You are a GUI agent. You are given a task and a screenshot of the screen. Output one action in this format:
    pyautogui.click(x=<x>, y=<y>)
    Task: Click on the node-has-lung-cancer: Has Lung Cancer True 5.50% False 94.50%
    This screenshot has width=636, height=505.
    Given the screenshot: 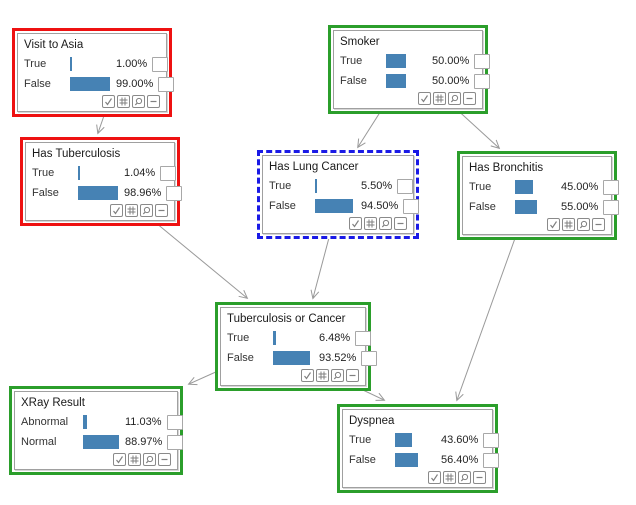 What is the action you would take?
    pyautogui.click(x=338, y=194)
    